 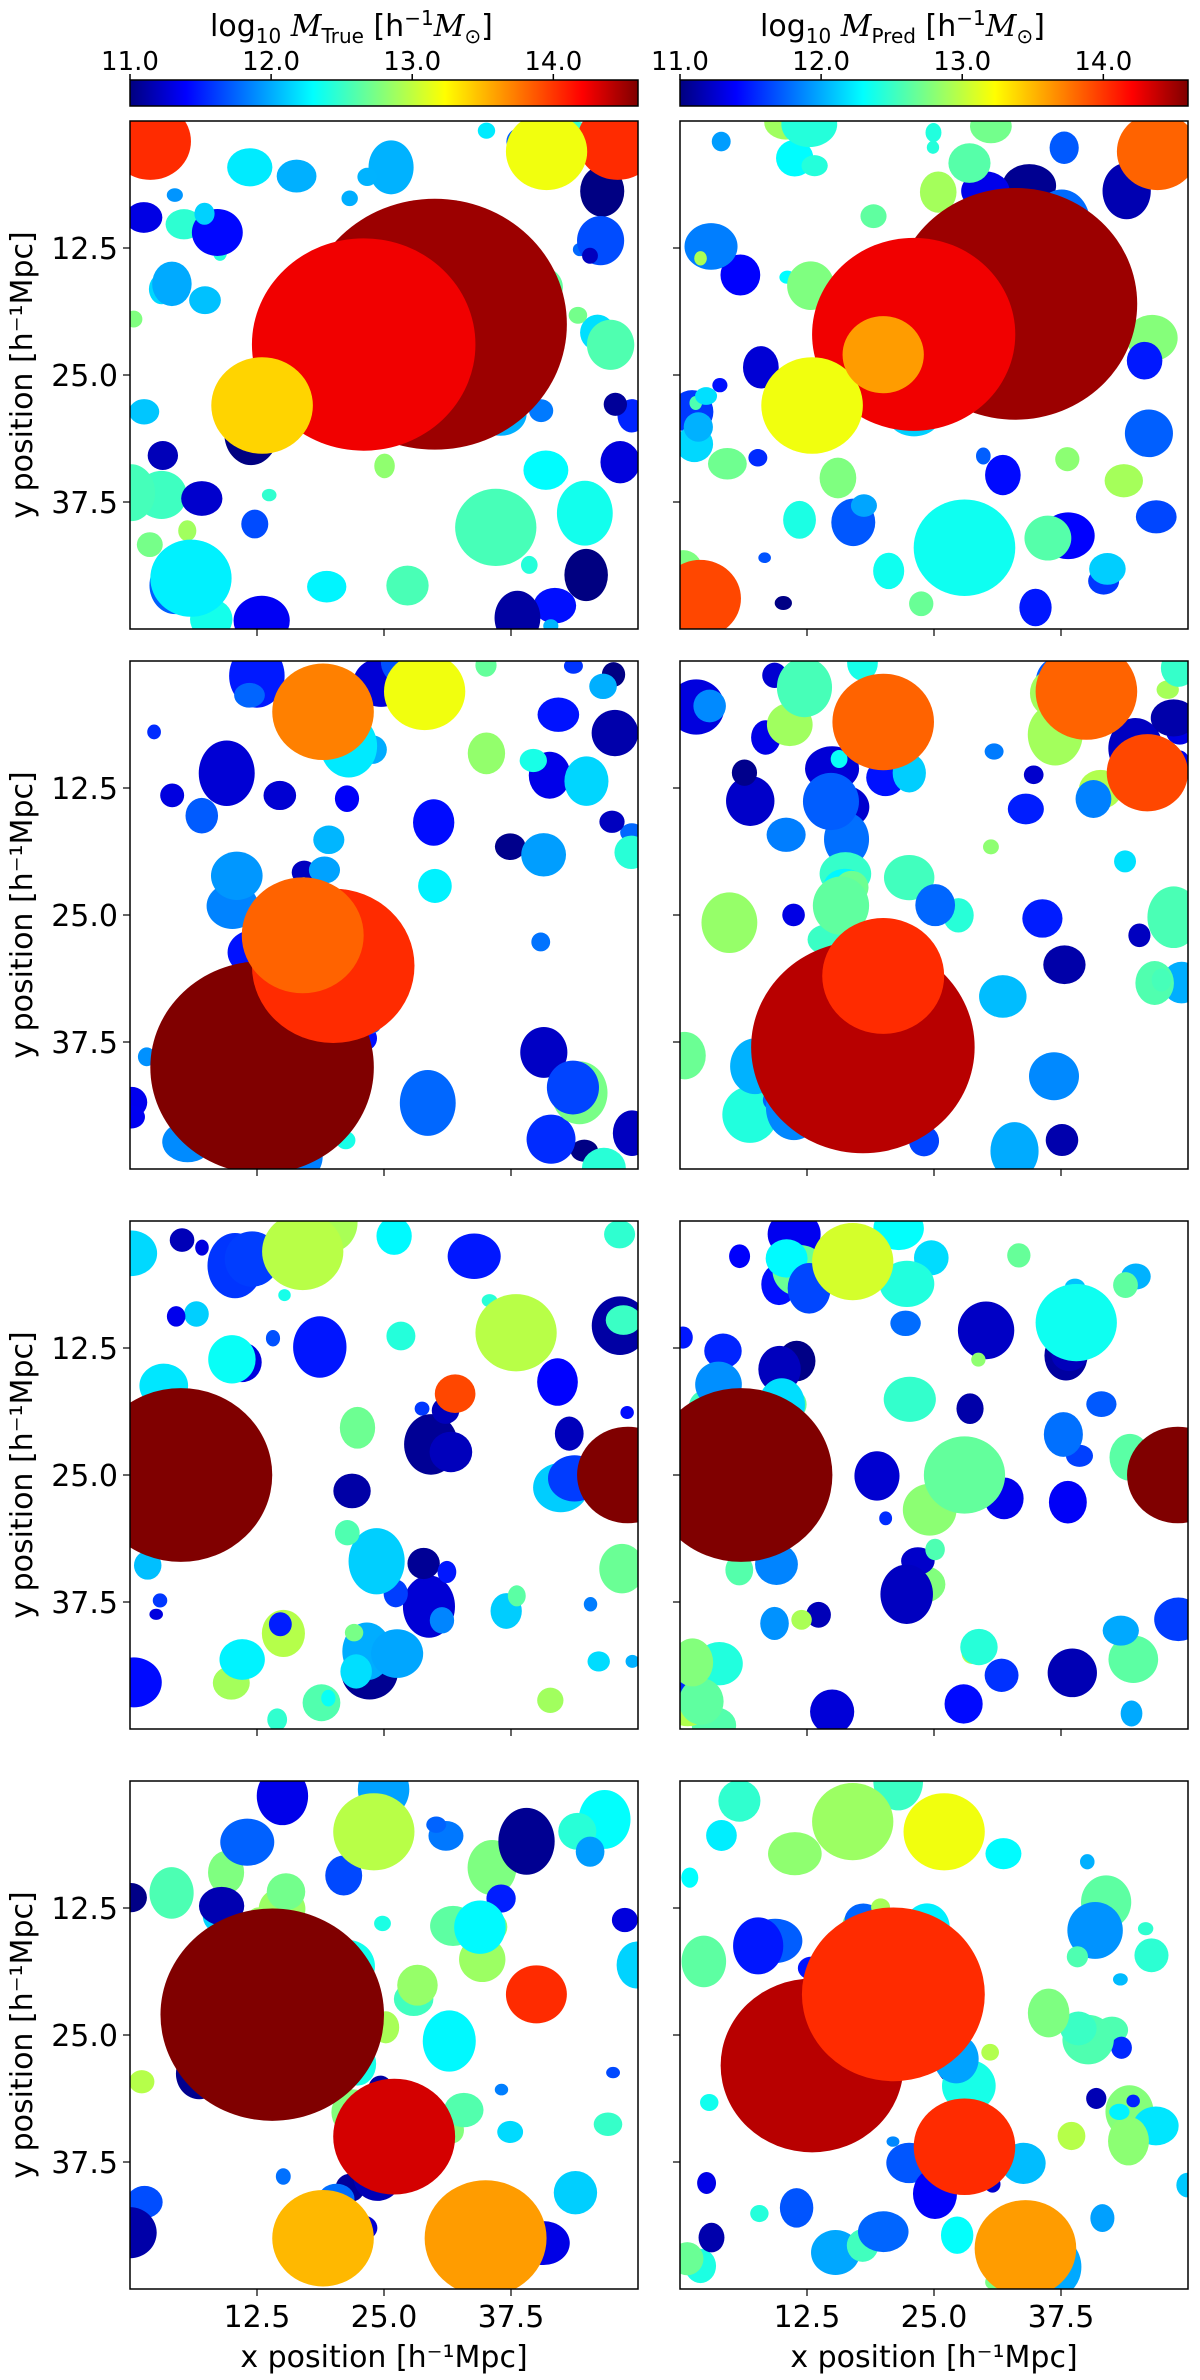 What do you see at coordinates (351, 27) in the screenshot?
I see `colorbar-title-true: log10 MTrue [h−1M⊙]` at bounding box center [351, 27].